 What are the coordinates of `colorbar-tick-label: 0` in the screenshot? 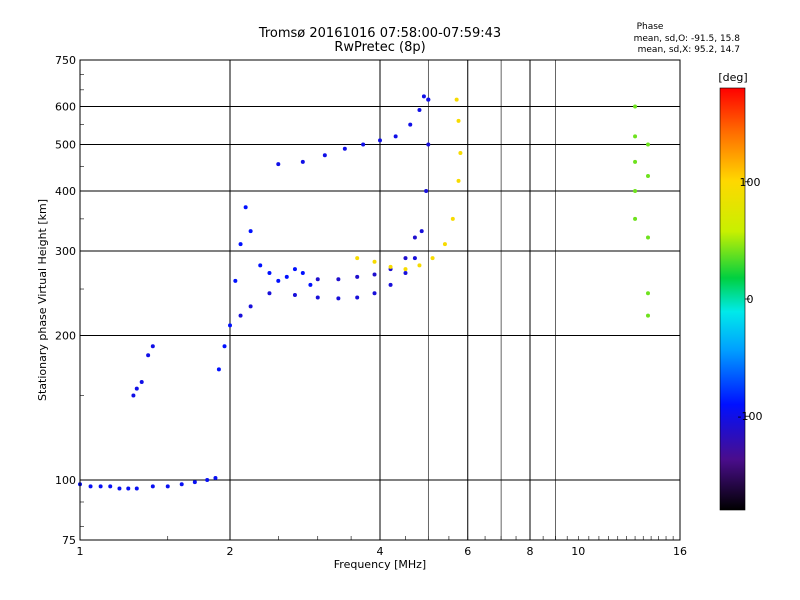 It's located at (750, 299).